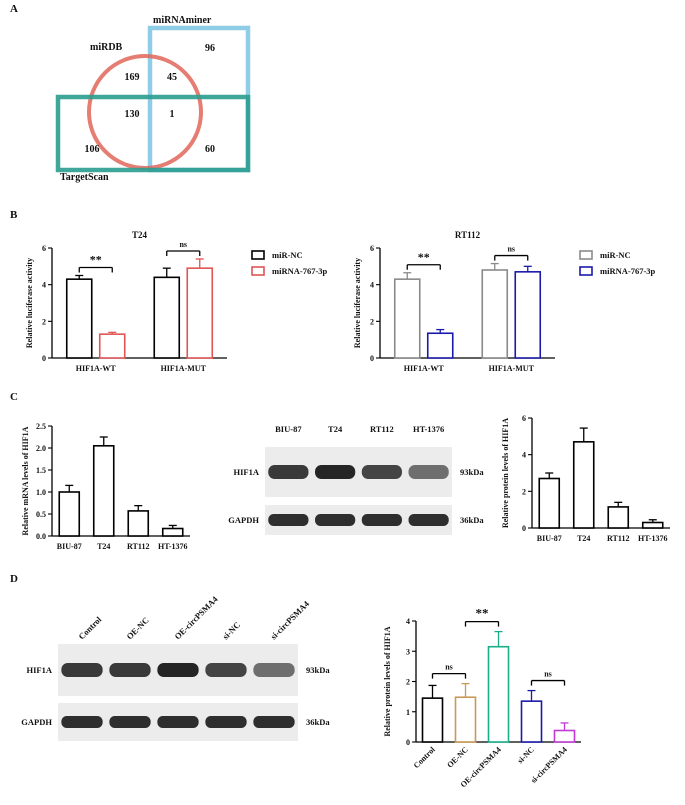 The height and width of the screenshot is (805, 685). Describe the element at coordinates (183, 244) in the screenshot. I see `b1-sig-label: ns` at that location.